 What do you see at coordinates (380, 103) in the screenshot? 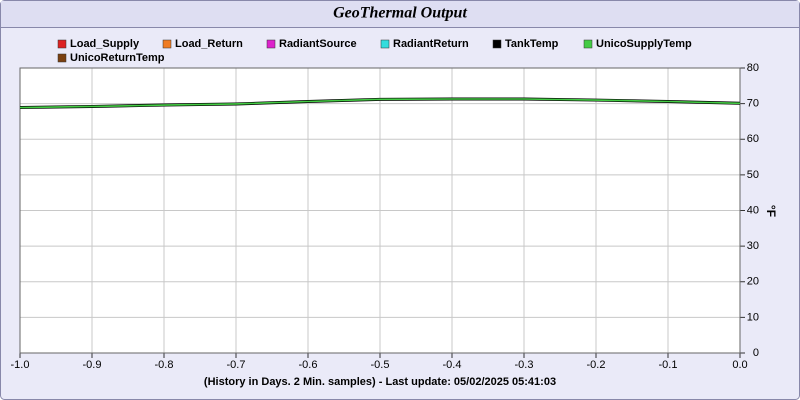
I see `series-line` at bounding box center [380, 103].